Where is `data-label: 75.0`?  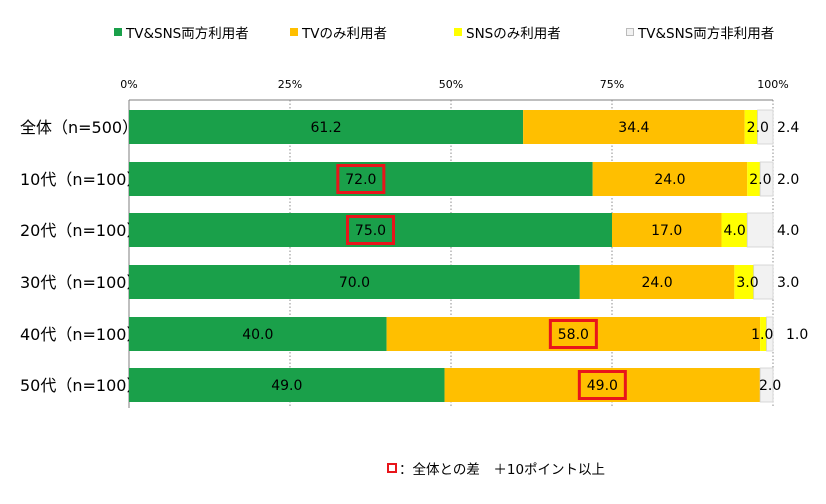 data-label: 75.0 is located at coordinates (370, 231).